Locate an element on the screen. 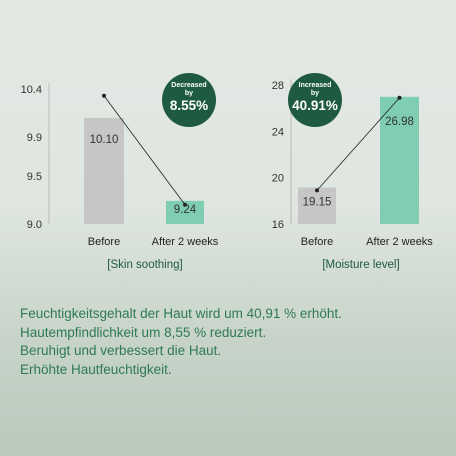  chart1-y-tick-label: 9.9 is located at coordinates (34, 138).